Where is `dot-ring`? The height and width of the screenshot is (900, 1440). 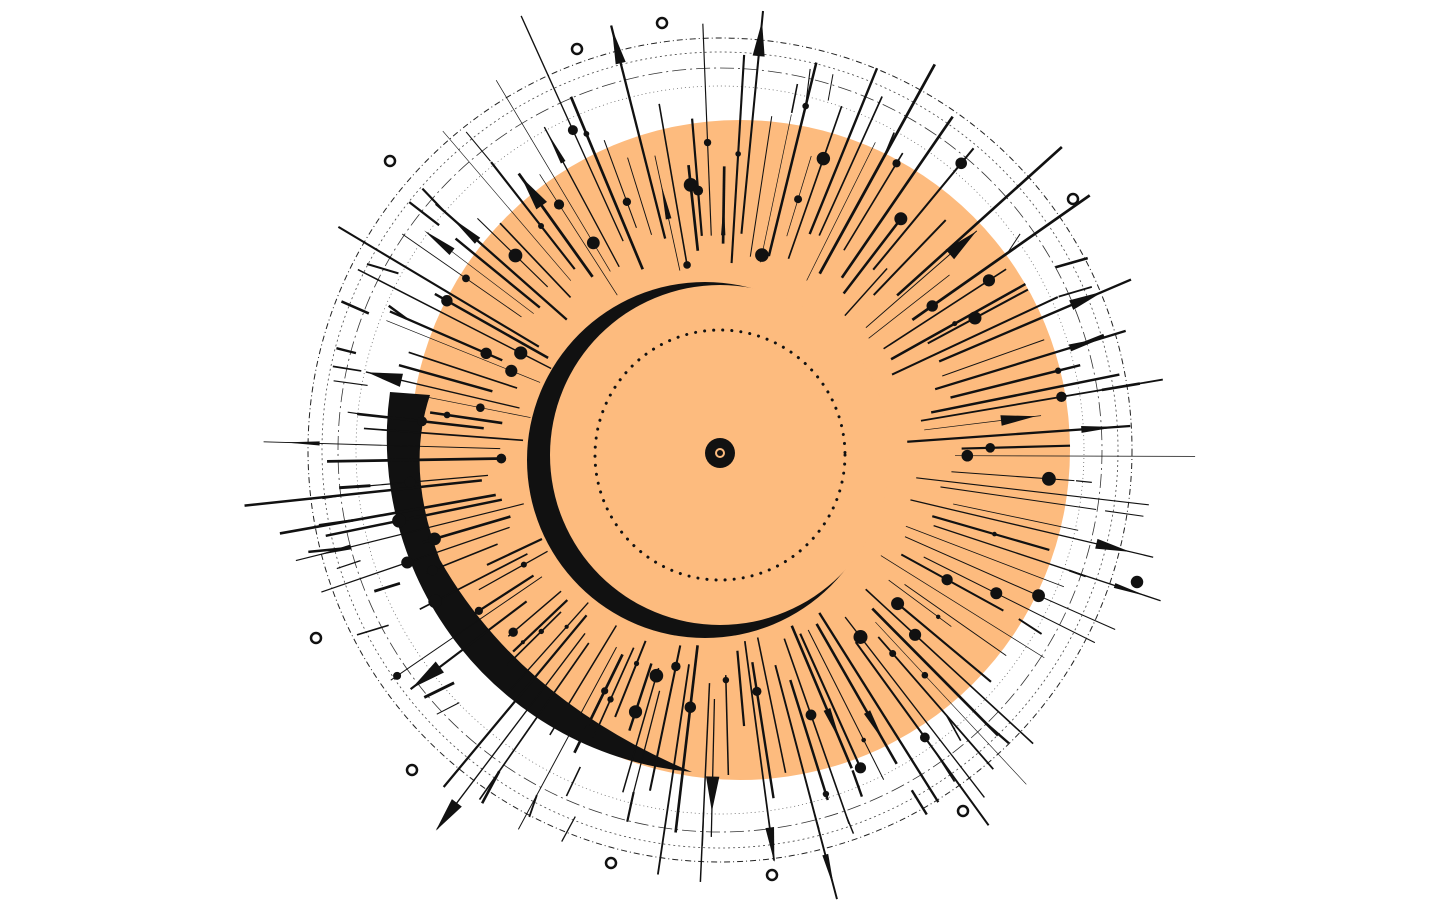
dot-ring is located at coordinates (720, 455).